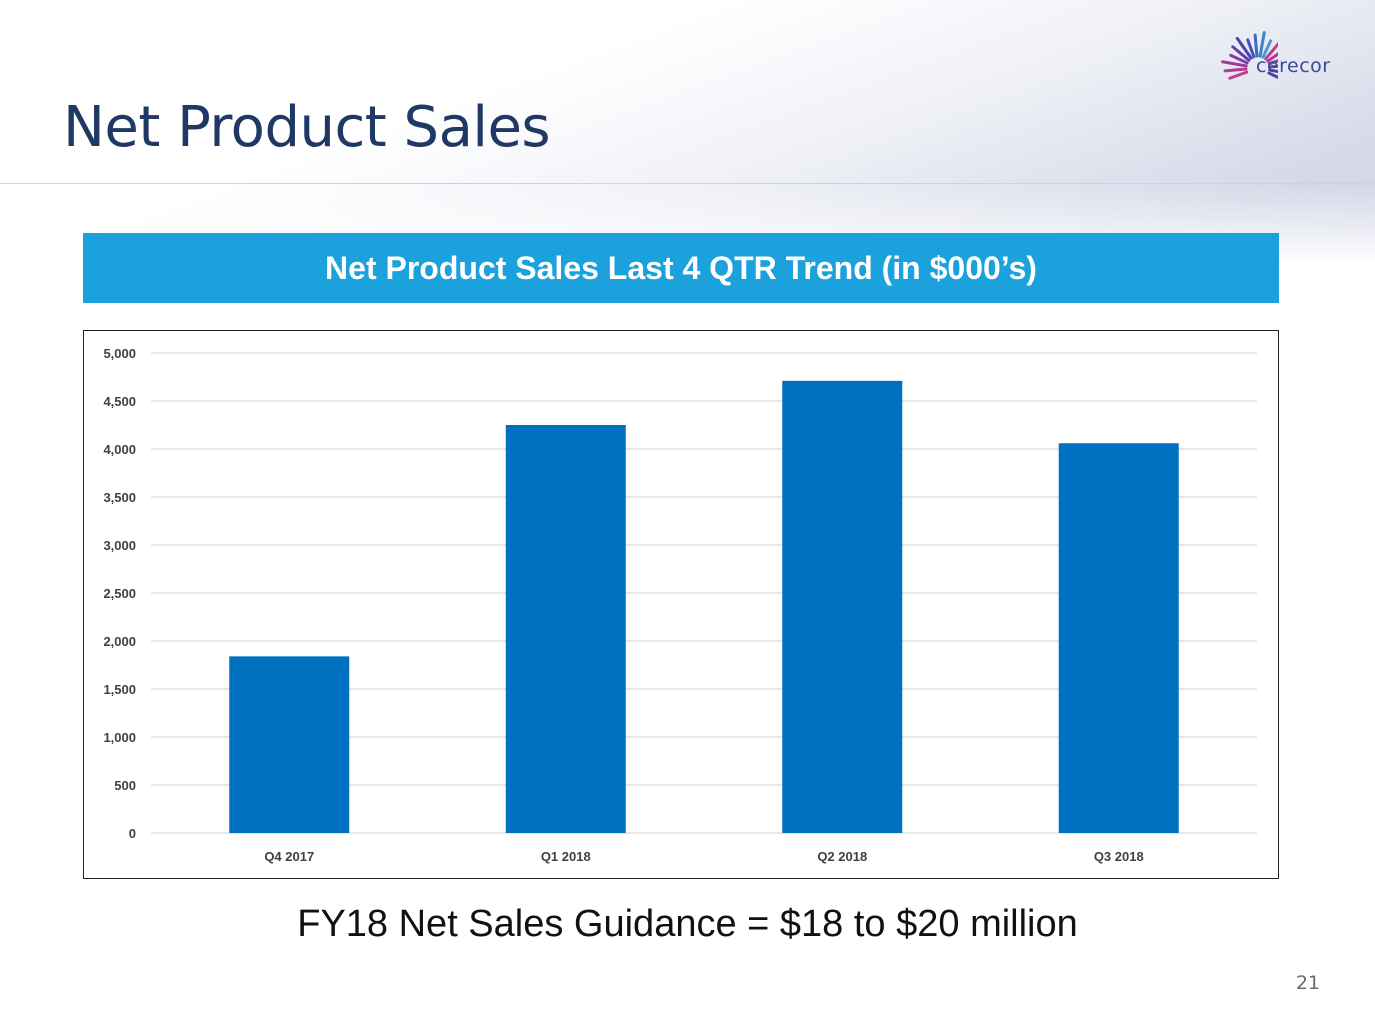  I want to click on page-title: Net Product Sales, so click(307, 127).